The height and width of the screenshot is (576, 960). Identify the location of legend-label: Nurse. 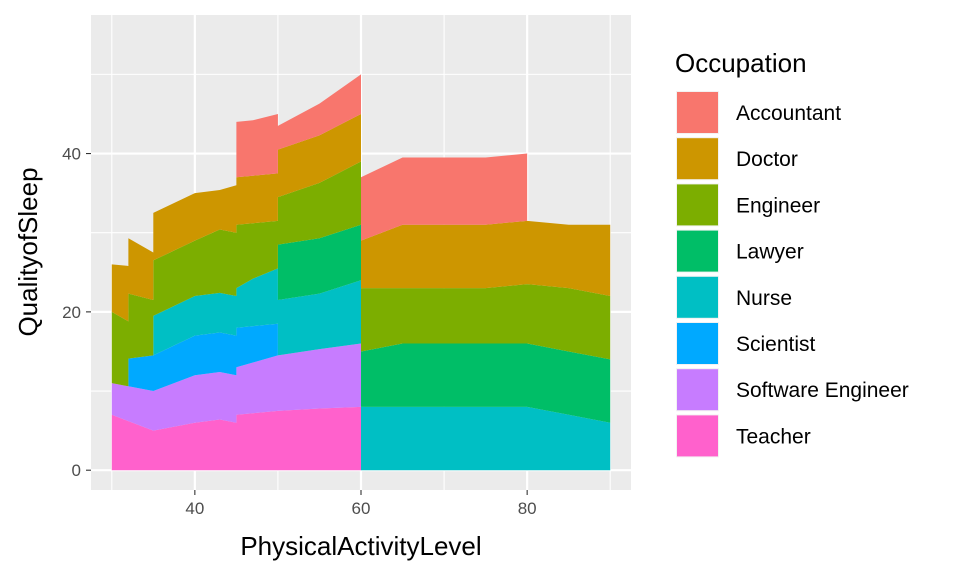
(764, 298).